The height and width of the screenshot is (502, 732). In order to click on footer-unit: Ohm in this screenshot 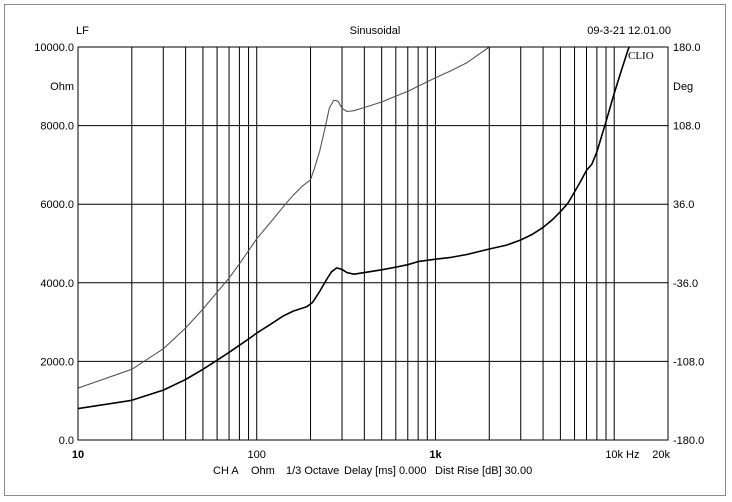, I will do `click(263, 471)`.